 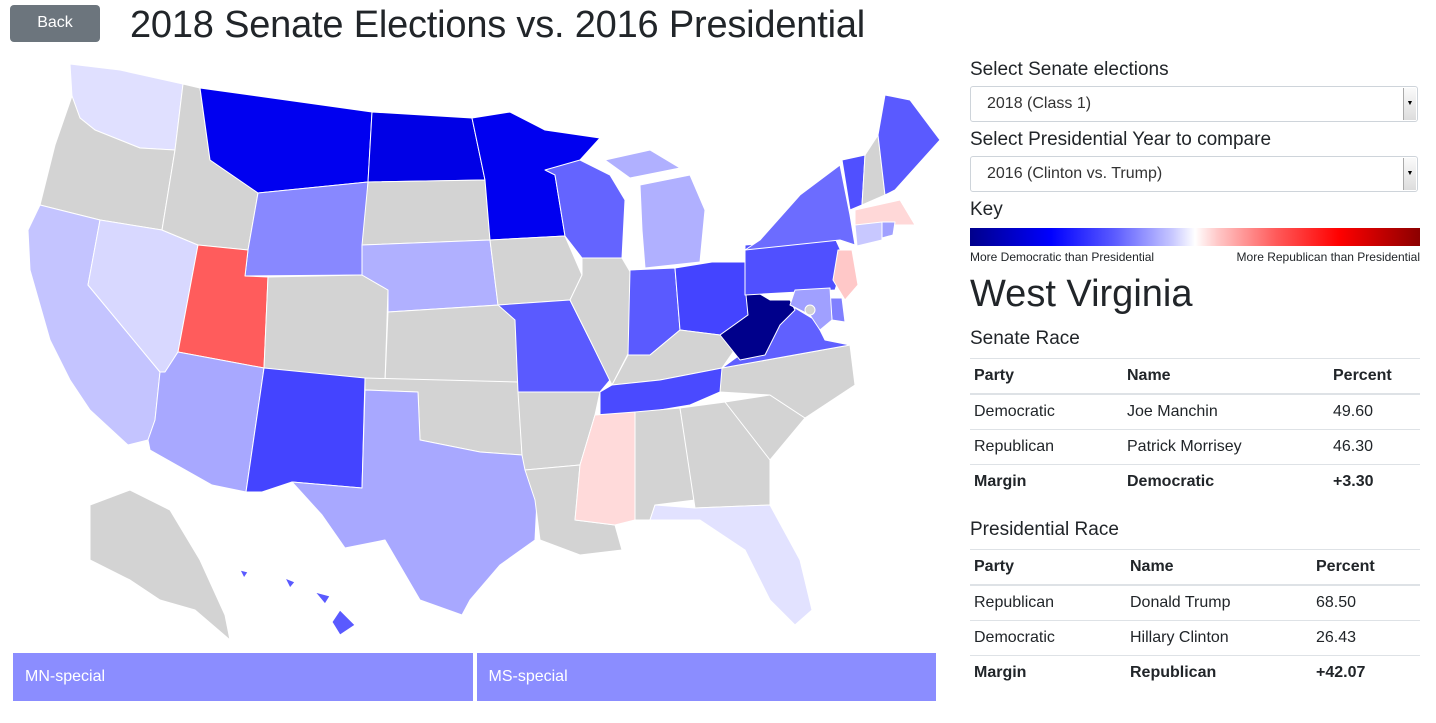 I want to click on state-MA, so click(x=885, y=212).